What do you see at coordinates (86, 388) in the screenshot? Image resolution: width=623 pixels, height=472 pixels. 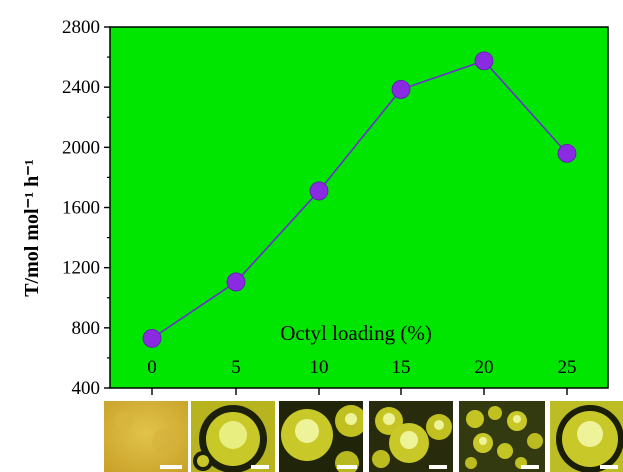 I see `y-tick-label-0: 400` at bounding box center [86, 388].